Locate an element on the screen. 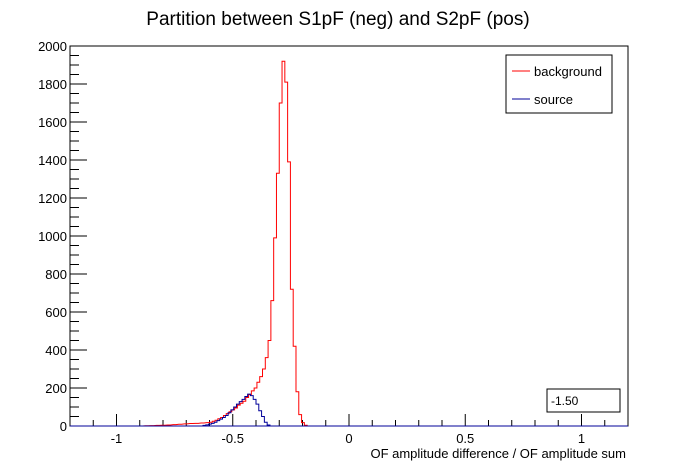 The width and height of the screenshot is (696, 474). y-axis: 0 200 400 600 800 1000 1200 1400 1600 1800 2000 is located at coordinates (62, 236).